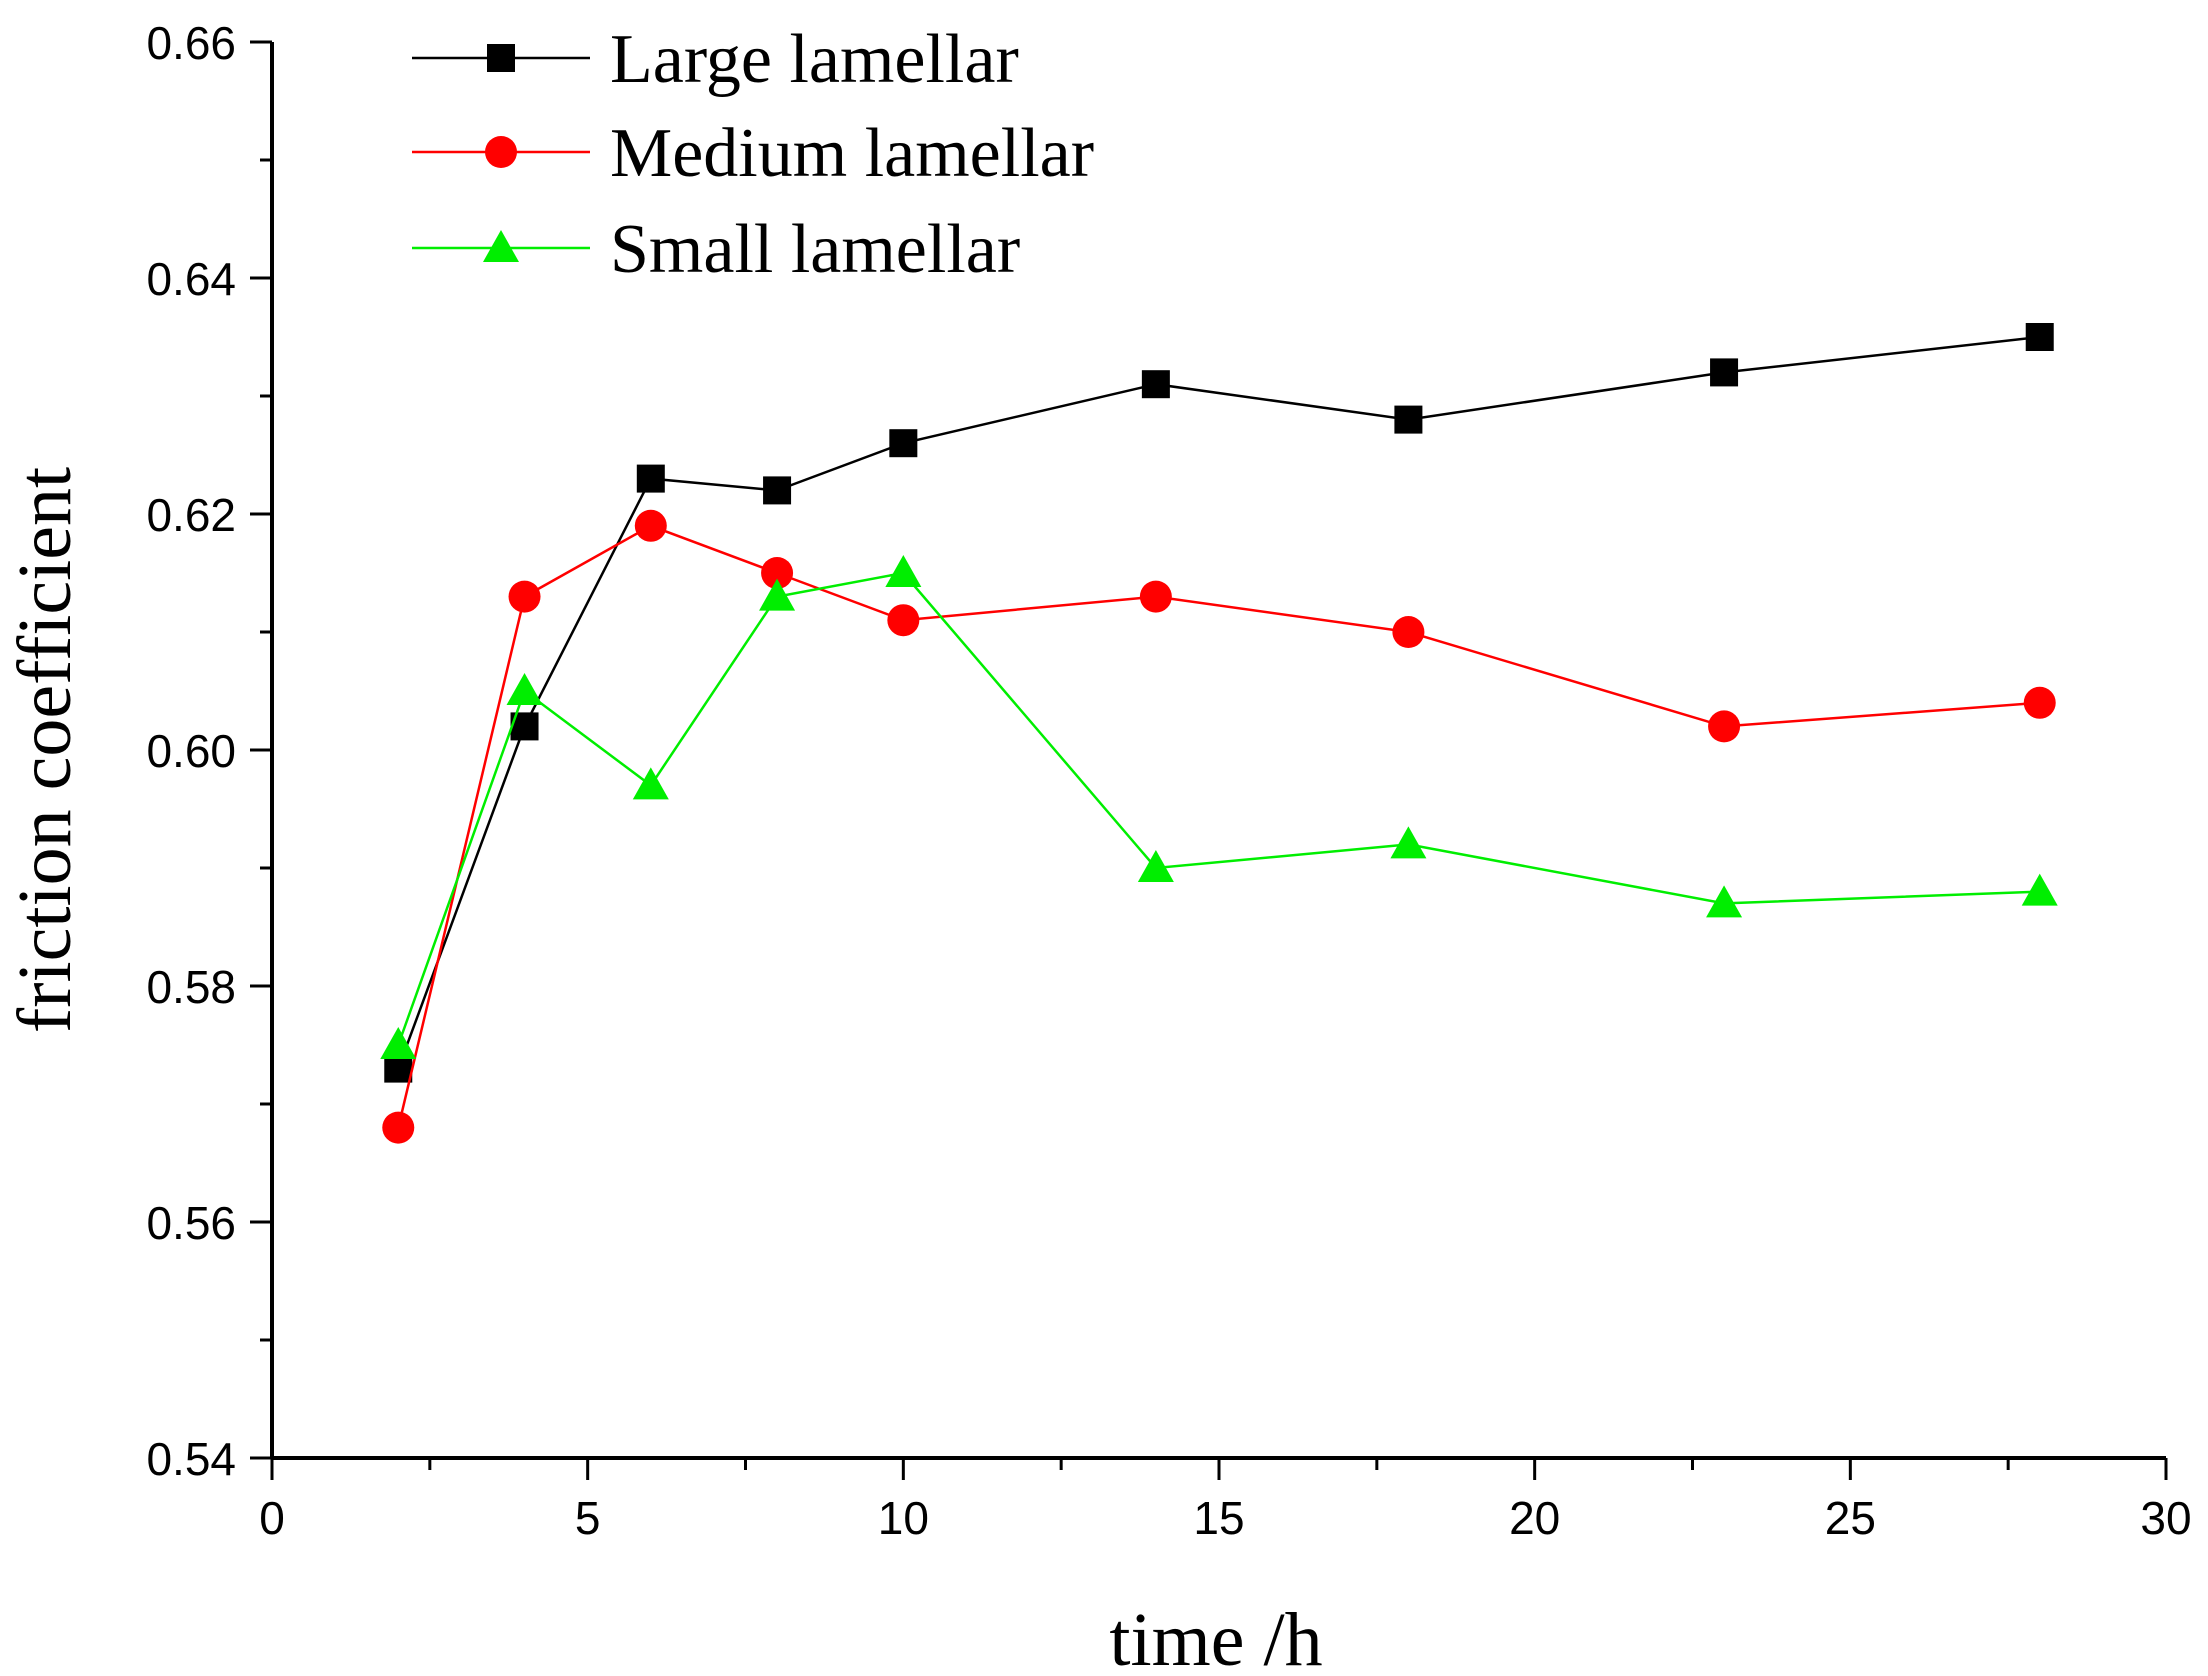 Image resolution: width=2208 pixels, height=1676 pixels. What do you see at coordinates (191, 751) in the screenshot?
I see `y-tick-label: 0.60` at bounding box center [191, 751].